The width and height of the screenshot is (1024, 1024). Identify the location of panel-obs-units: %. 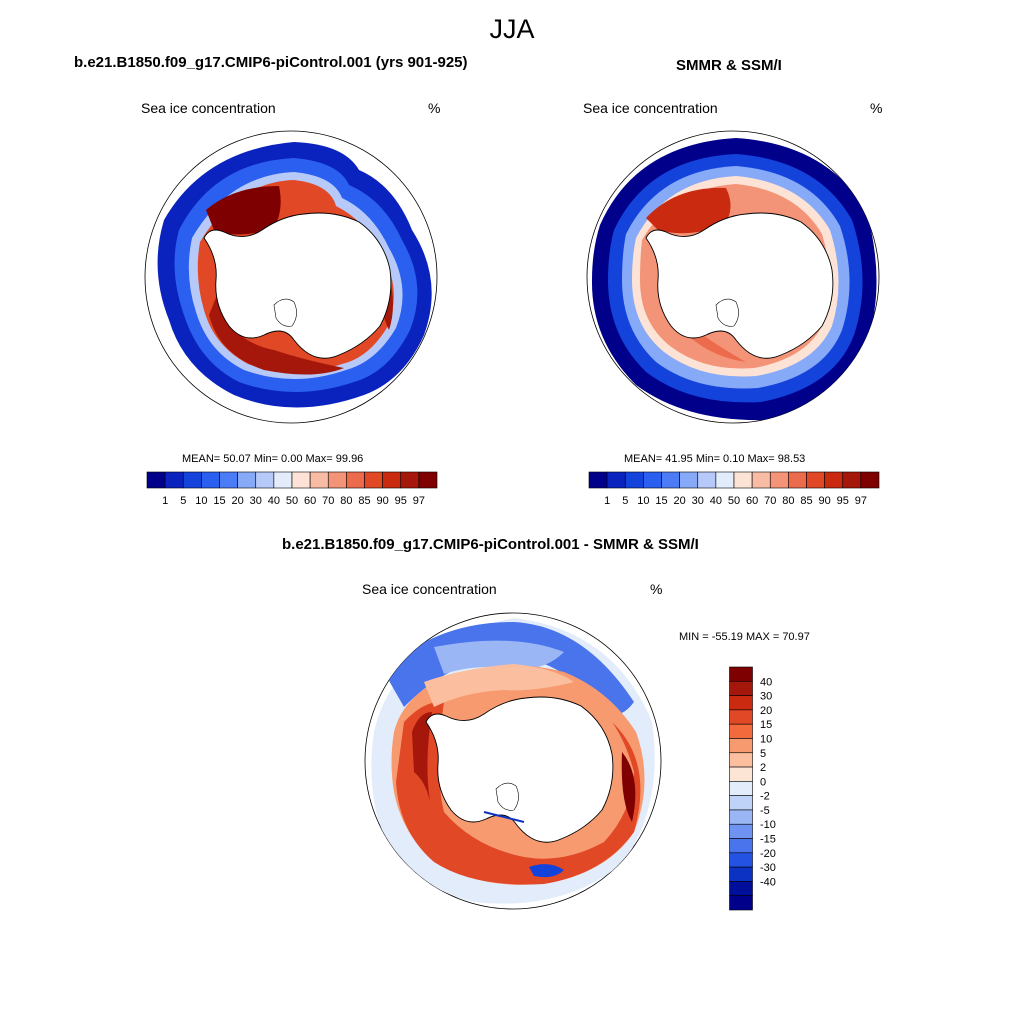
(876, 108).